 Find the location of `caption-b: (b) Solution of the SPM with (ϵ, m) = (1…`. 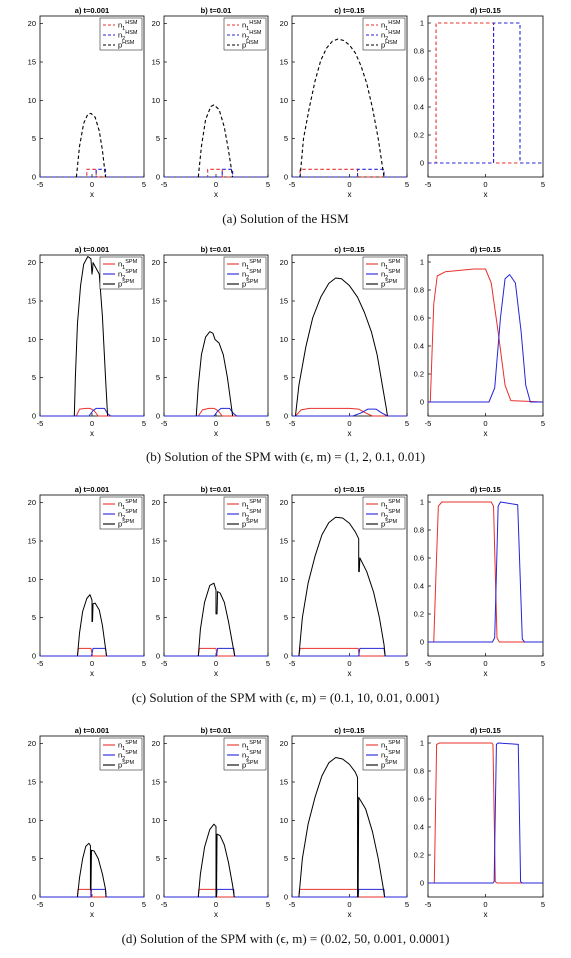

caption-b: (b) Solution of the SPM with (ϵ, m) = (1… is located at coordinates (285, 456).